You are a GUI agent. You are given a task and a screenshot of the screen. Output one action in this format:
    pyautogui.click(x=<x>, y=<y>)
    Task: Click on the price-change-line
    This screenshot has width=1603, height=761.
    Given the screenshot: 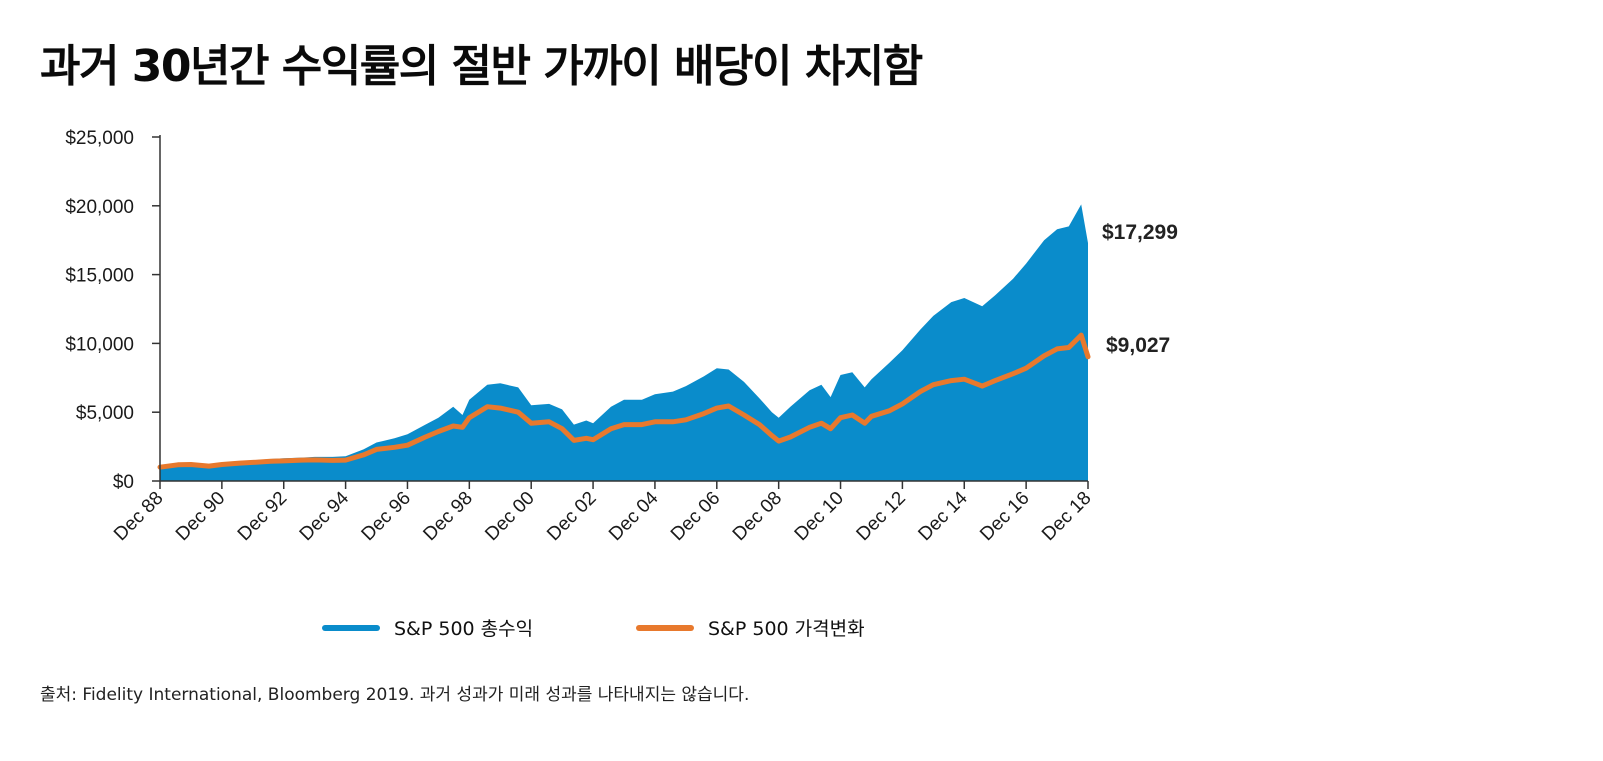 What is the action you would take?
    pyautogui.click(x=624, y=401)
    